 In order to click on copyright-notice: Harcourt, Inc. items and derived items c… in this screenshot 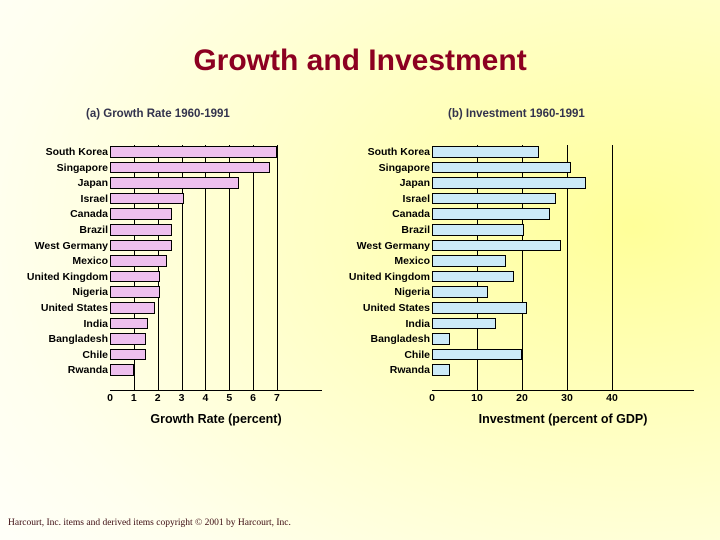, I will do `click(149, 523)`.